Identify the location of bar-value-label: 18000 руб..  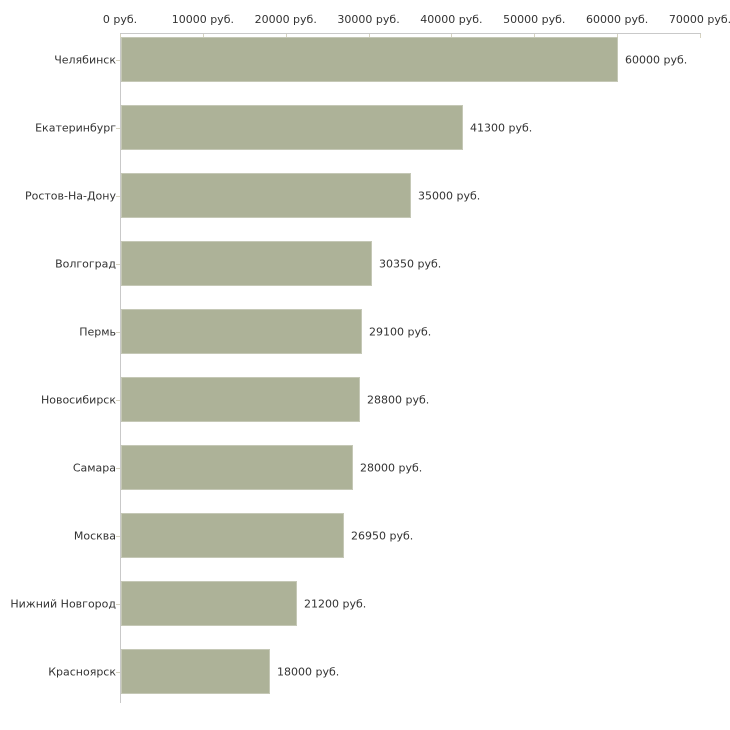
(308, 671).